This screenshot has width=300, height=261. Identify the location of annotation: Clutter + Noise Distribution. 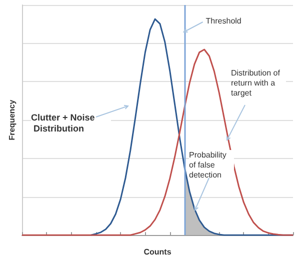
(63, 123).